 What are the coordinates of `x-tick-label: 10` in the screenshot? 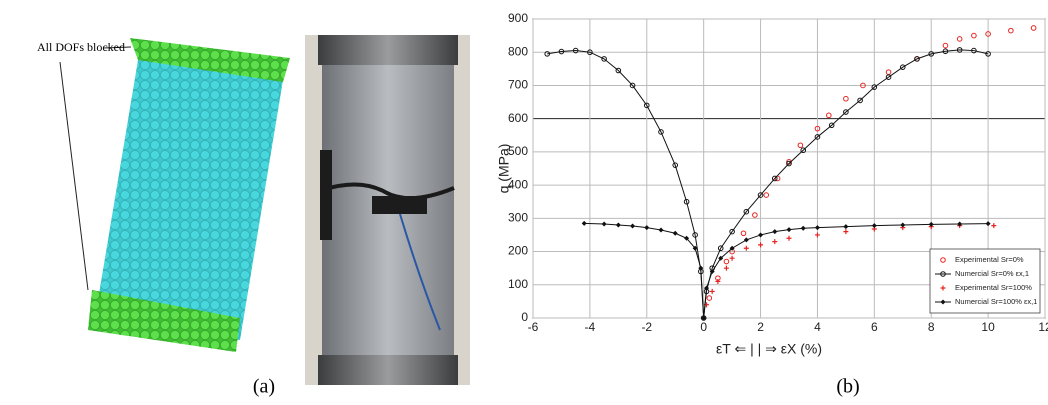 It's located at (988, 327).